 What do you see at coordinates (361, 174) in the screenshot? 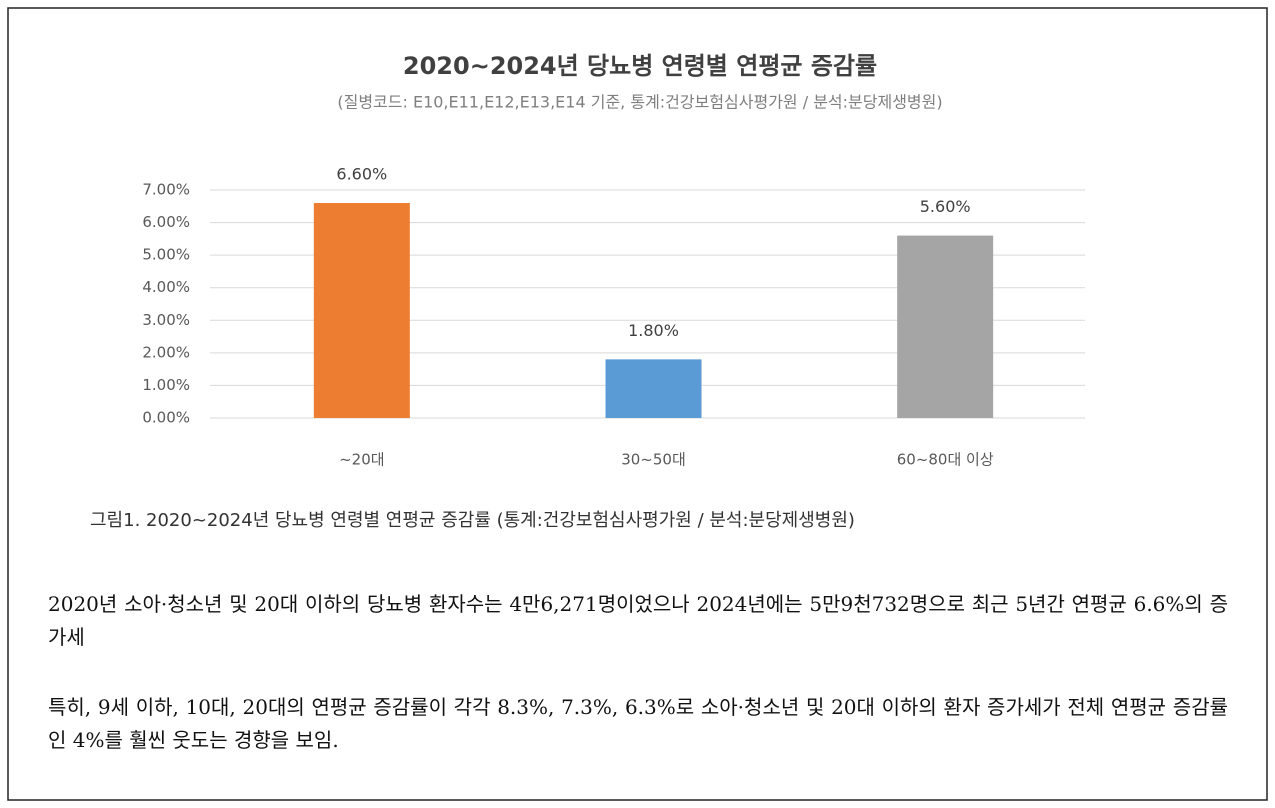
I see `data-label: 6.60%` at bounding box center [361, 174].